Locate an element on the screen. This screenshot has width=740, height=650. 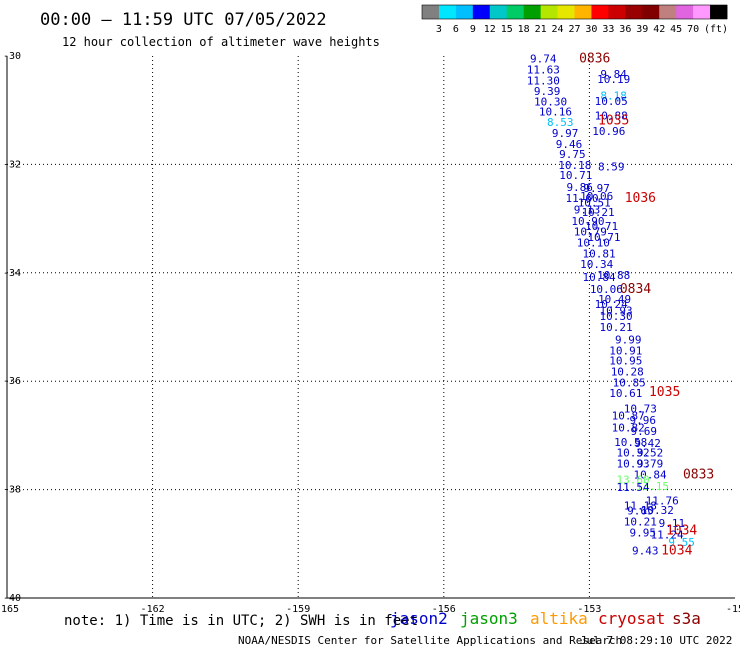
y-tick-label: -32 is located at coordinates (12, 164).